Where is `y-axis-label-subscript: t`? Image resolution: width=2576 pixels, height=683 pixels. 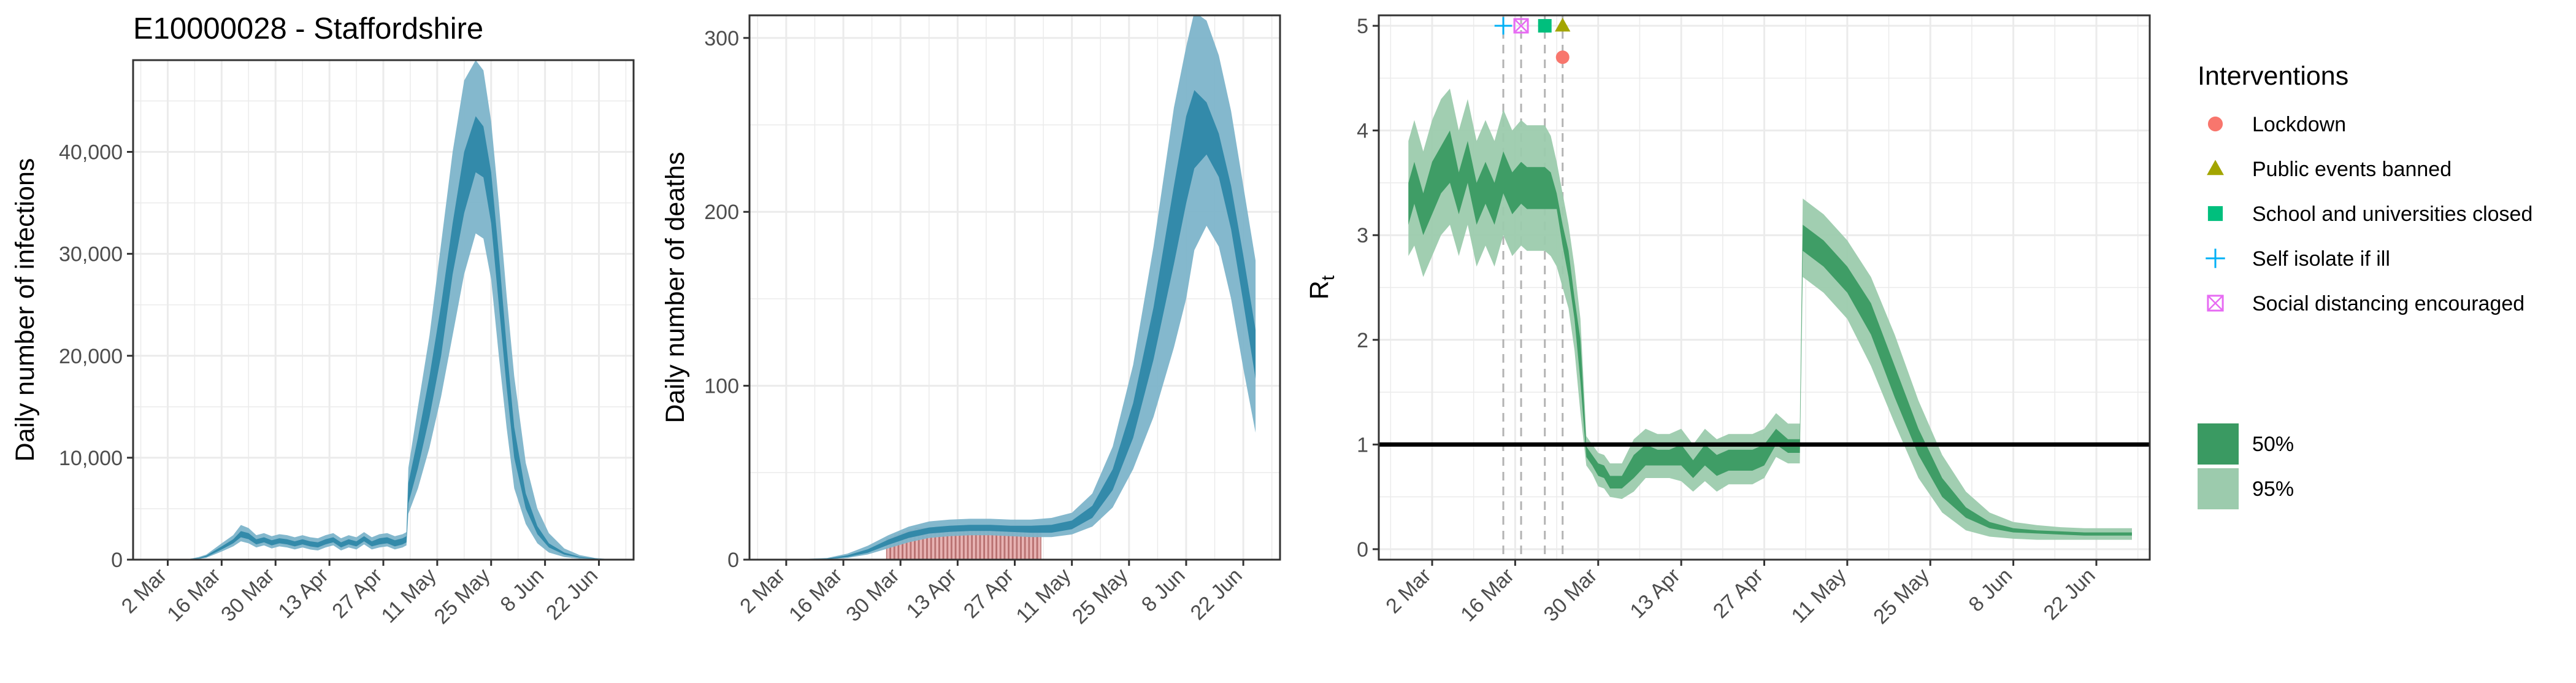 y-axis-label-subscript: t is located at coordinates (1328, 277).